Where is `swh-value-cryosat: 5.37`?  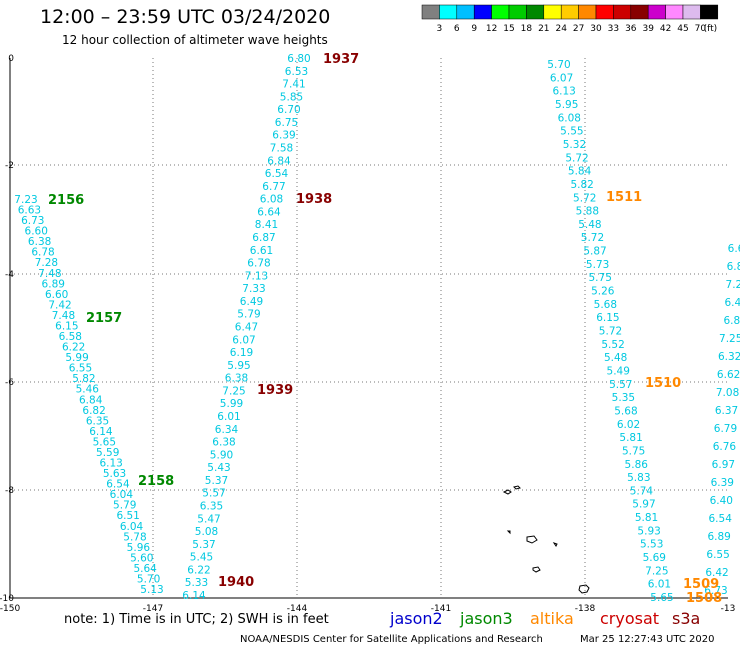 swh-value-cryosat: 5.37 is located at coordinates (216, 481).